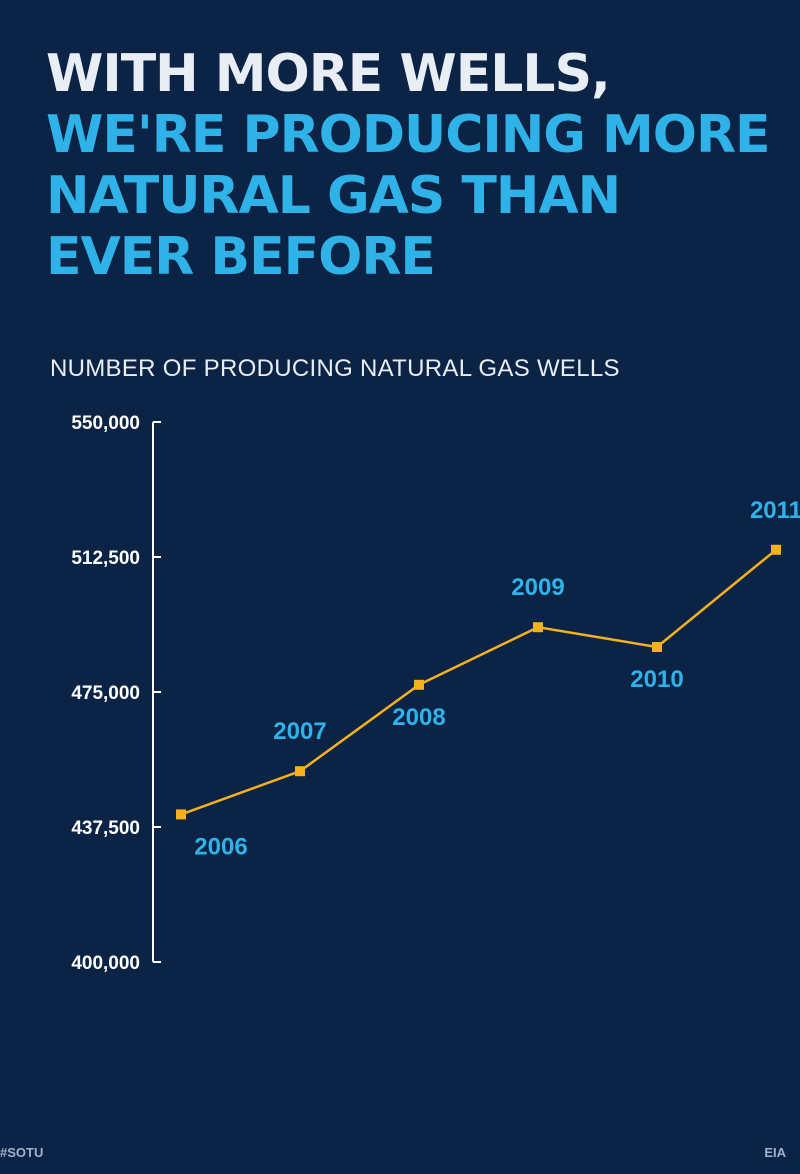  I want to click on y-tick-label: 437,500, so click(105, 828).